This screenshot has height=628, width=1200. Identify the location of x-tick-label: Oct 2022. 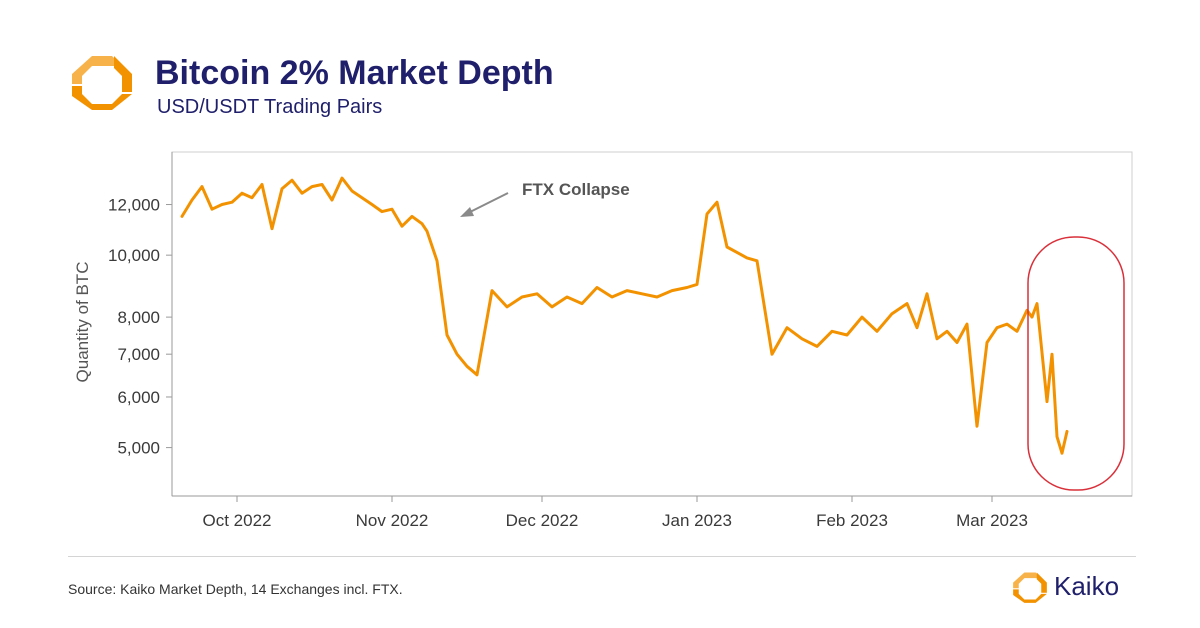
(237, 520).